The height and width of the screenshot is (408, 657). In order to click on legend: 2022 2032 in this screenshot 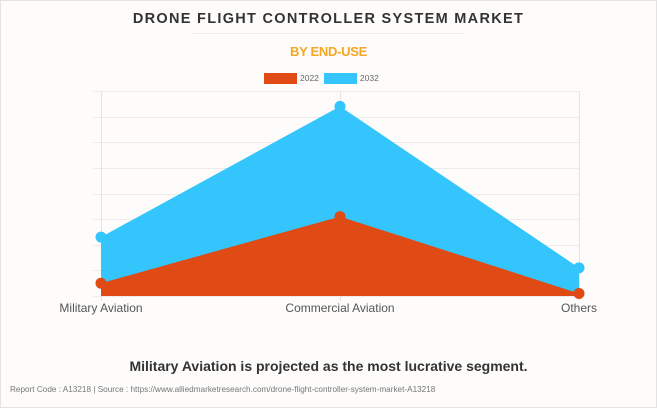, I will do `click(324, 78)`.